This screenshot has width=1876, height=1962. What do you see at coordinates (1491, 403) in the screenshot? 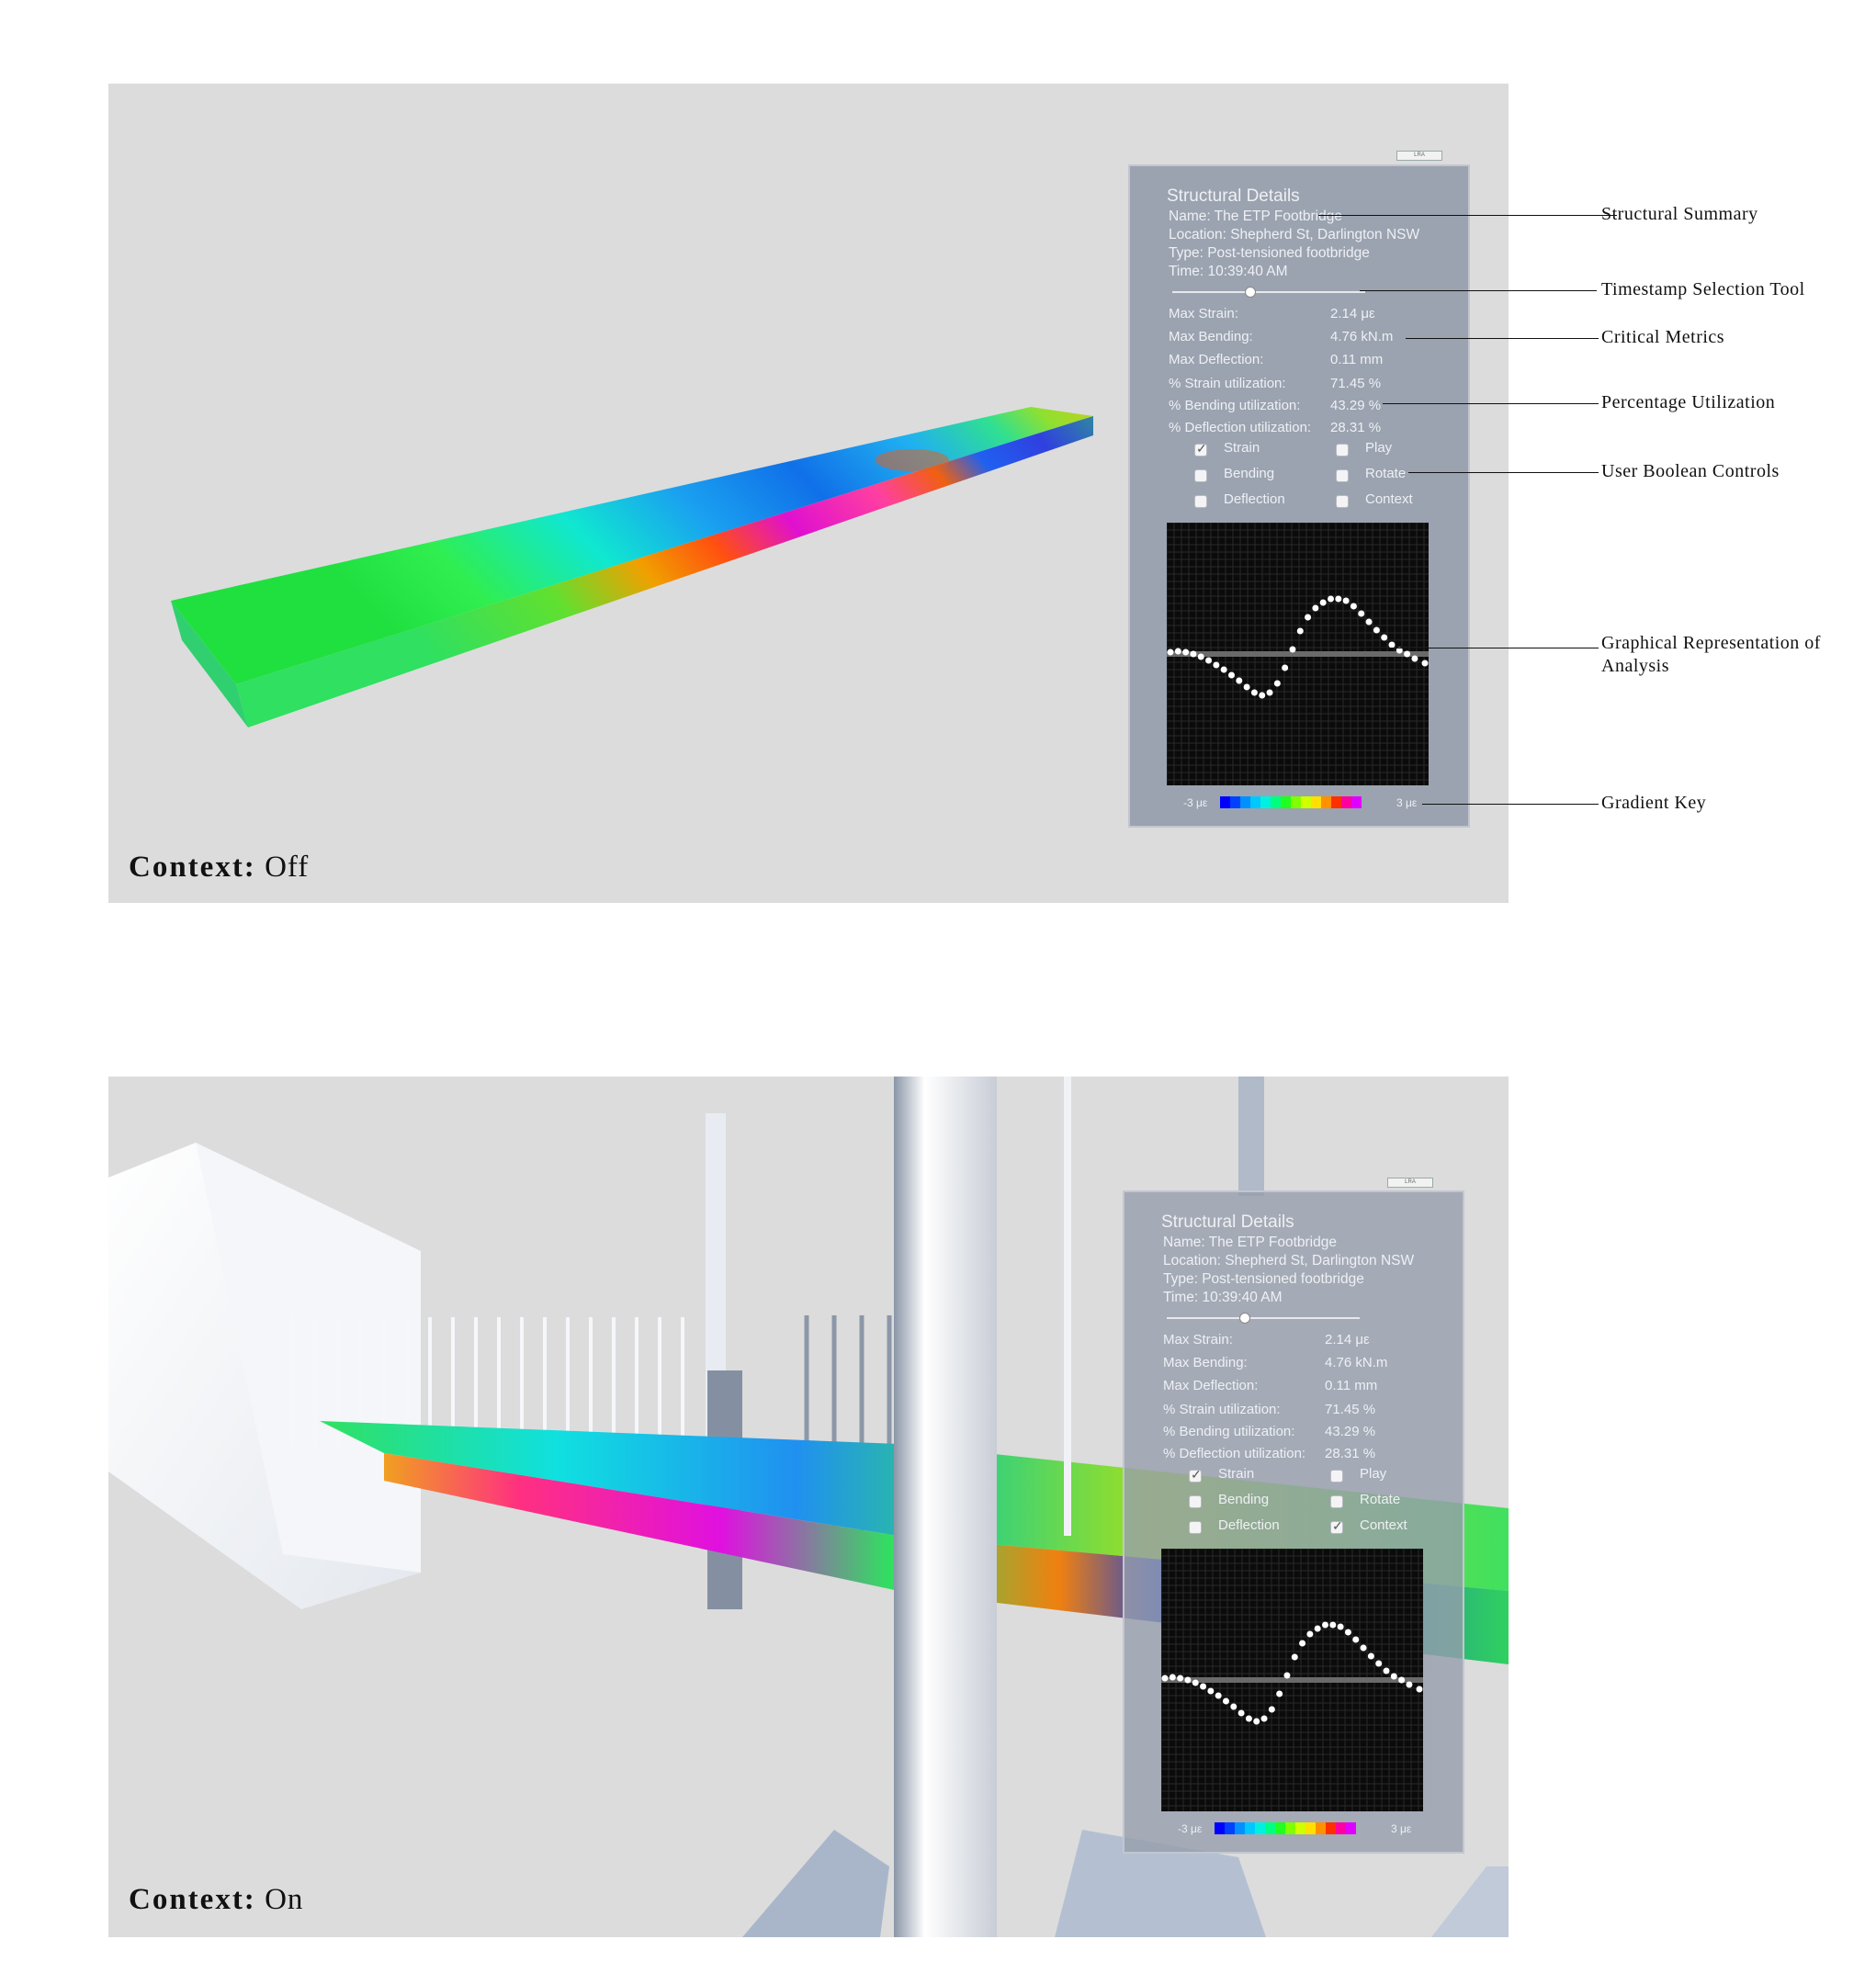
I see `annotation-leader-line` at bounding box center [1491, 403].